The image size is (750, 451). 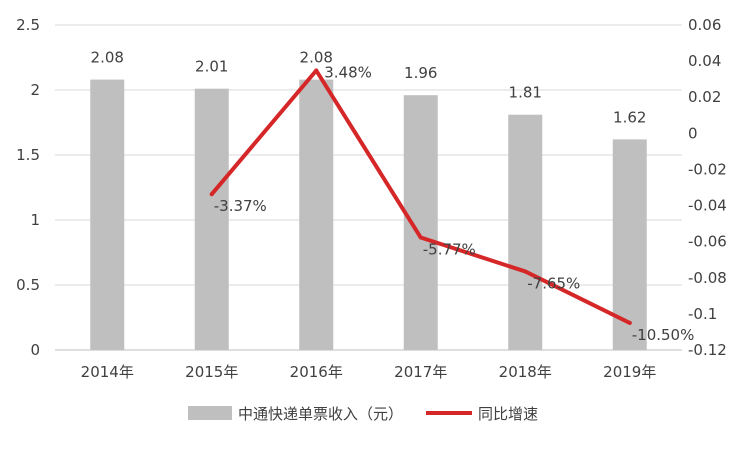 What do you see at coordinates (316, 372) in the screenshot?
I see `x-tick-label: 2016年` at bounding box center [316, 372].